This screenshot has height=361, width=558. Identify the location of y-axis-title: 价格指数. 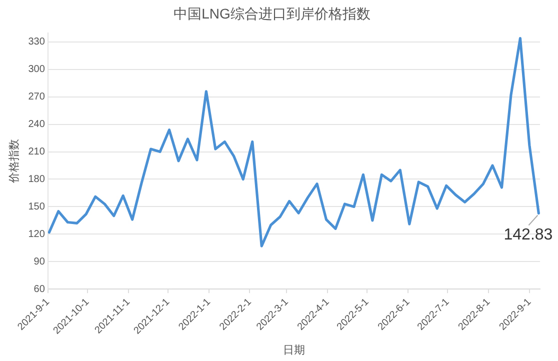
(14, 161).